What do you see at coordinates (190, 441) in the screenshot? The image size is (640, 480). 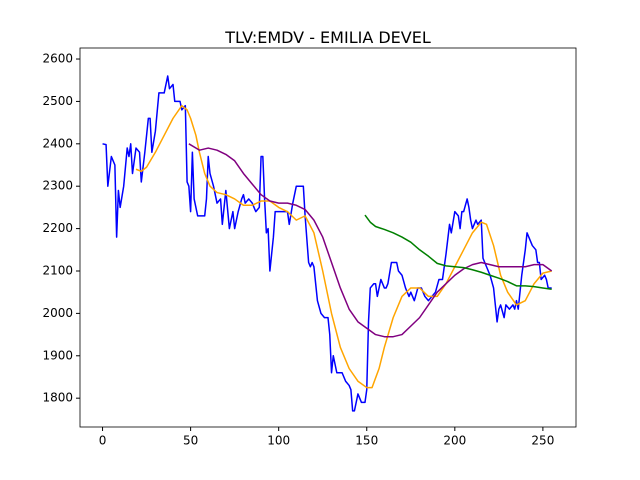 I see `x-tick-label: 50` at bounding box center [190, 441].